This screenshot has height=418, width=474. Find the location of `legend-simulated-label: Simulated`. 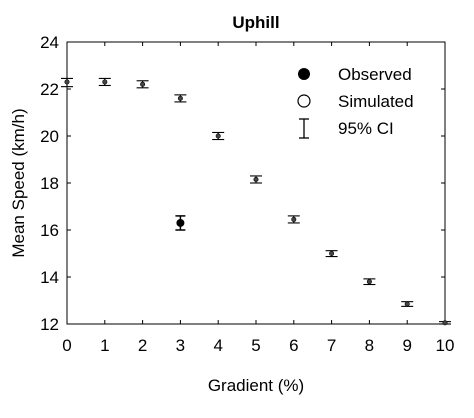

legend-simulated-label: Simulated is located at coordinates (376, 101).